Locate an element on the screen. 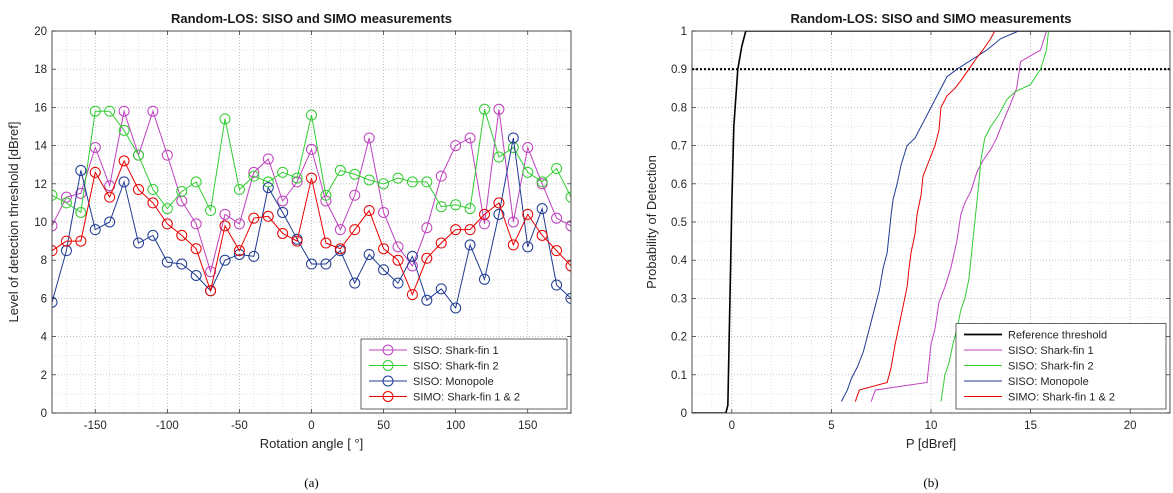 This screenshot has width=1173, height=493. legend-label: SIMO: Shark-fin 1 & 2 is located at coordinates (466, 398).